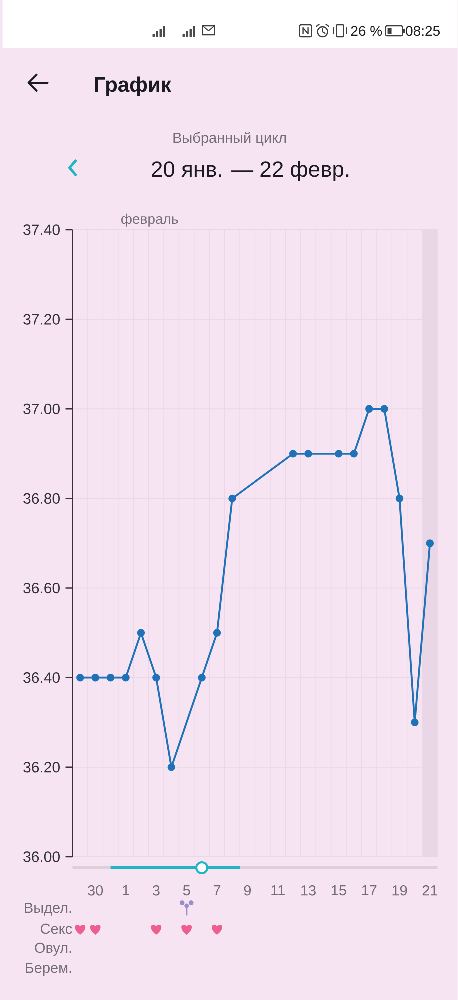 This screenshot has height=1000, width=458. What do you see at coordinates (400, 891) in the screenshot?
I see `x-tick-label: 19` at bounding box center [400, 891].